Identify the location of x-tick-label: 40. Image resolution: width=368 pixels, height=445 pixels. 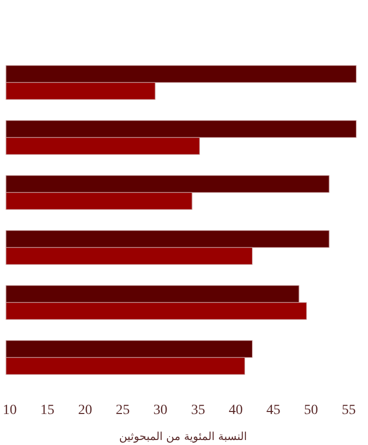
(235, 410).